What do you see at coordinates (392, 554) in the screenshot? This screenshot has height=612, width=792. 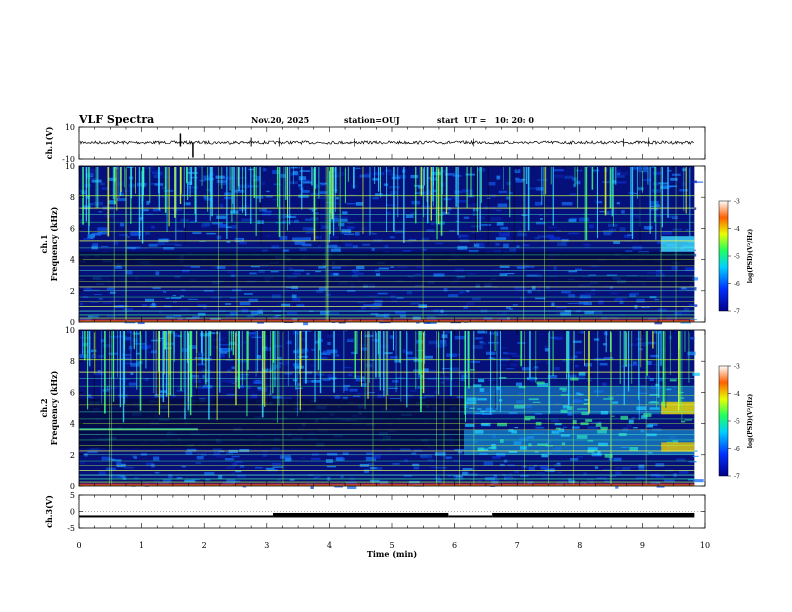 I see `x-axis-label: Time (min)` at bounding box center [392, 554].